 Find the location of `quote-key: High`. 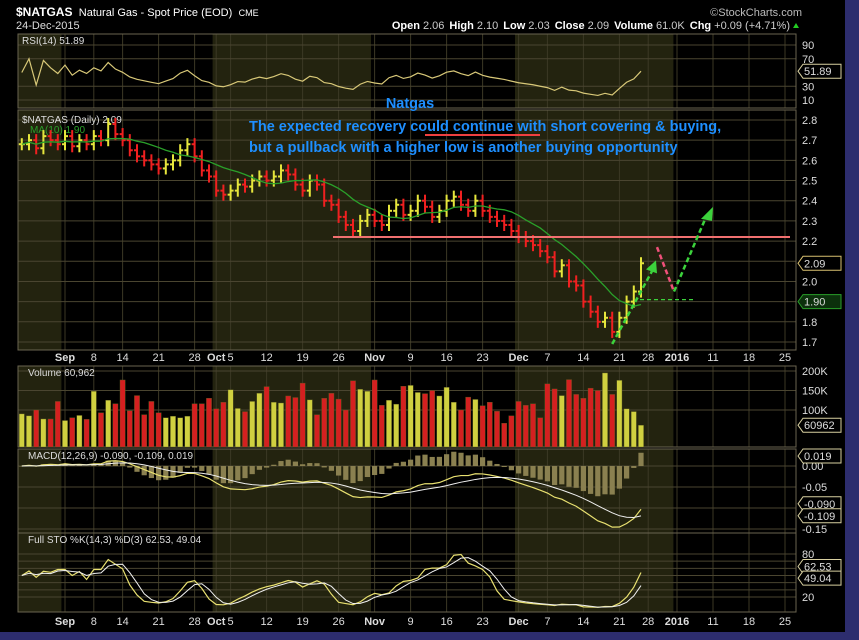

quote-key: High is located at coordinates (461, 26).